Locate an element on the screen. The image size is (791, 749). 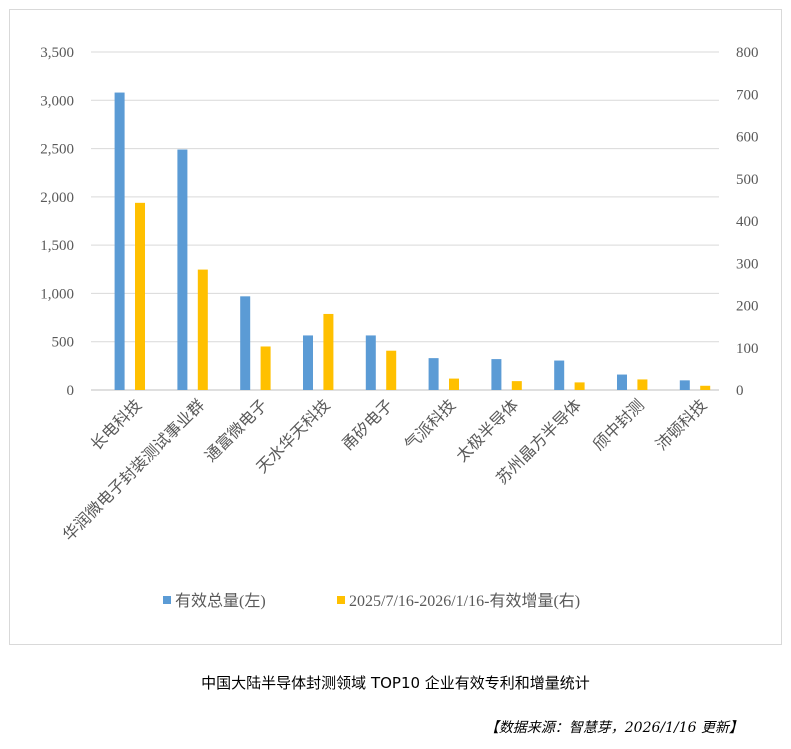
right-tick-label: 800 is located at coordinates (747, 53).